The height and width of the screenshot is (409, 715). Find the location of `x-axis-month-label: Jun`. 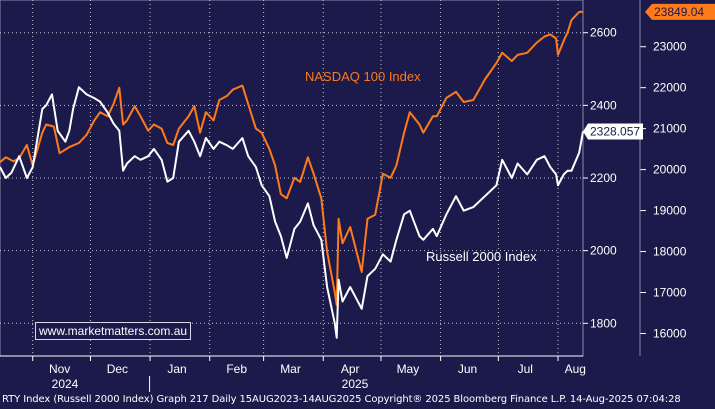

x-axis-month-label: Jun is located at coordinates (467, 369).